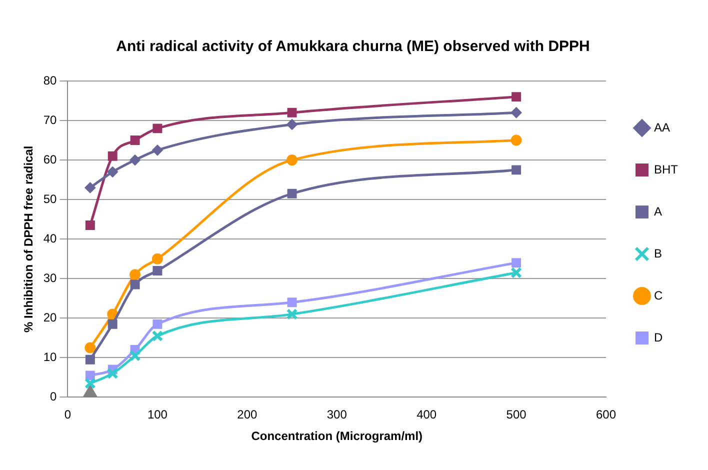  I want to click on x-tick-label: 0, so click(68, 415).